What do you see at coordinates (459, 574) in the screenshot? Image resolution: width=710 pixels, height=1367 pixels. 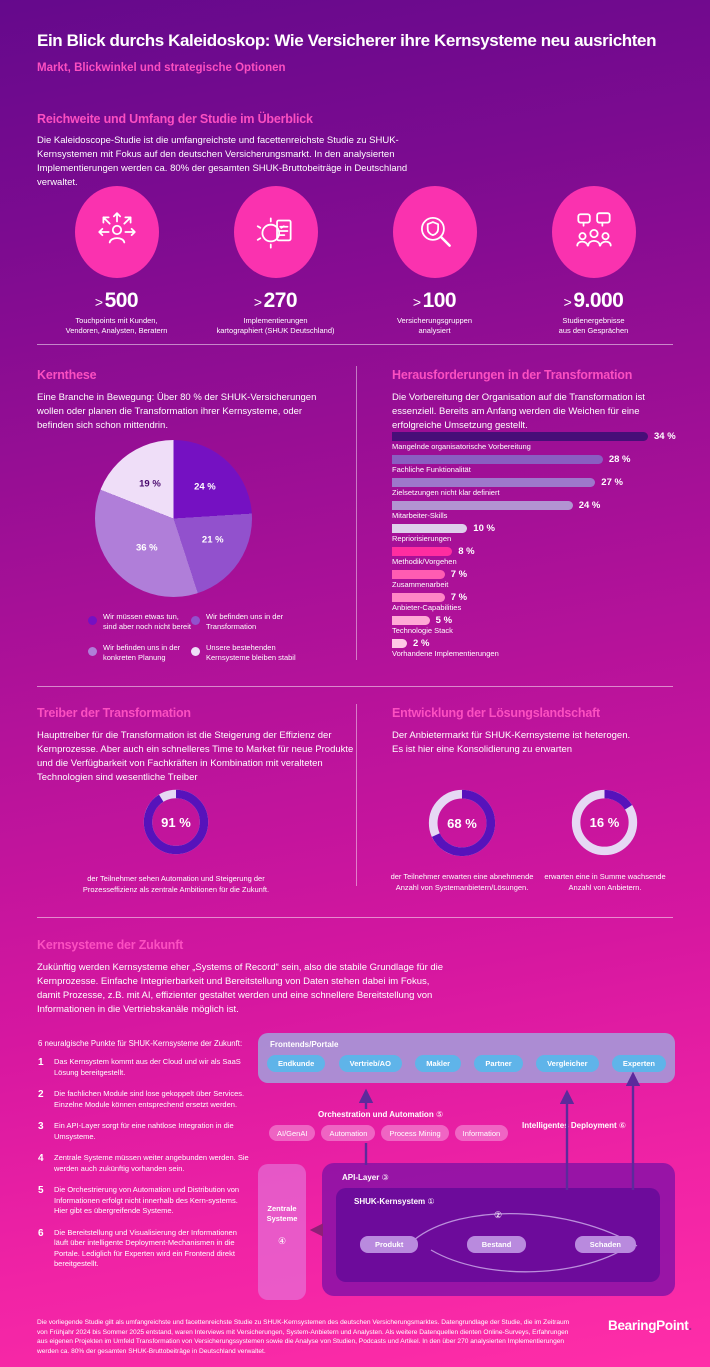 I see `bar-value: 7 %` at bounding box center [459, 574].